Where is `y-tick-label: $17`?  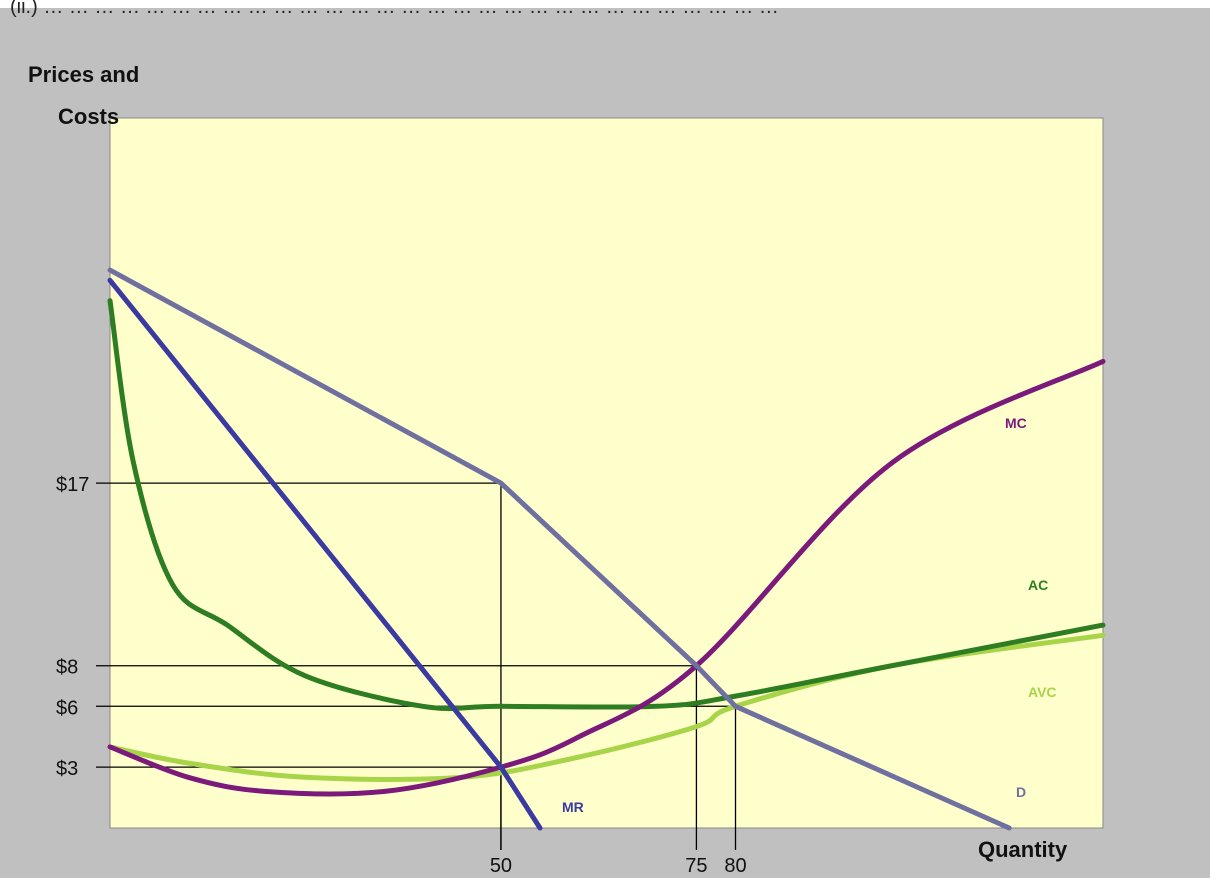
y-tick-label: $17 is located at coordinates (72, 485).